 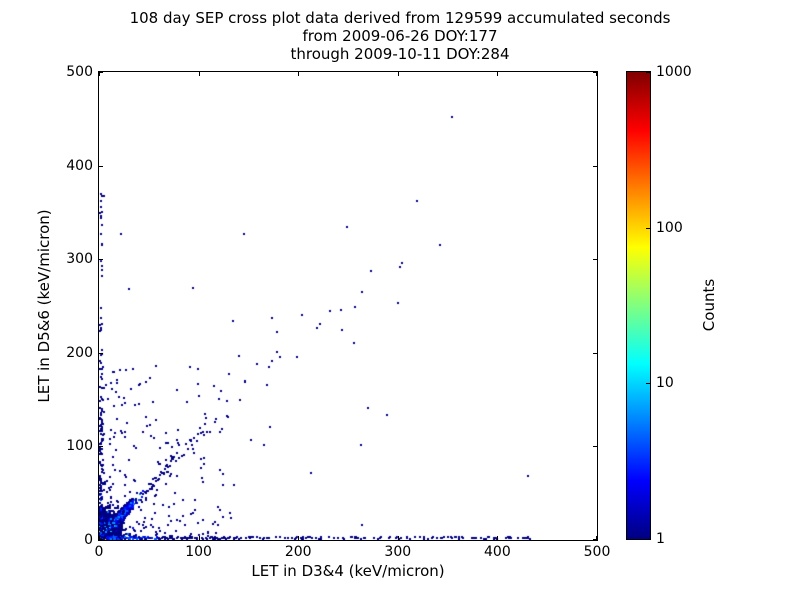 I want to click on x-tick-label: 500, so click(x=597, y=552).